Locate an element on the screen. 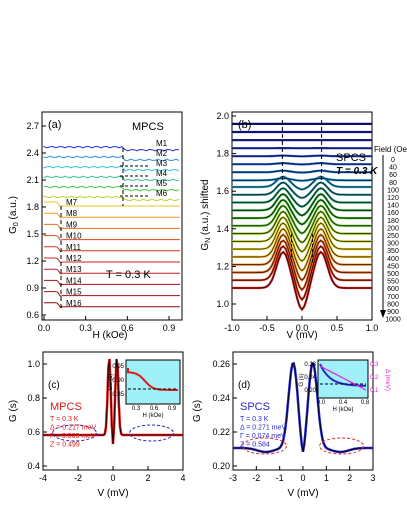 This screenshot has width=407, height=527. panel-a-xtick-label: 0.9 is located at coordinates (169, 328).